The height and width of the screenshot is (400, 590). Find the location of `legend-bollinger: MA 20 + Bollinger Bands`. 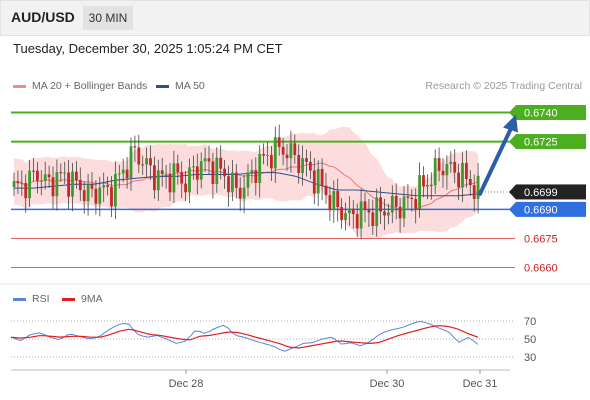

legend-bollinger: MA 20 + Bollinger Bands is located at coordinates (80, 86).